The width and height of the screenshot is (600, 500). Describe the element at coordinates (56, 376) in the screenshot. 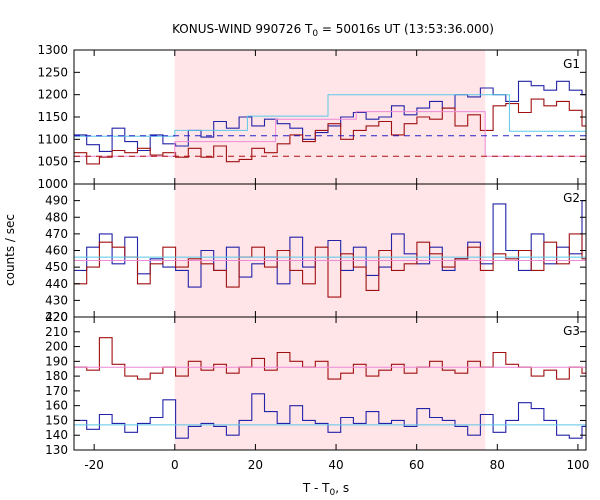

I see `y-tick-label: 180` at that location.